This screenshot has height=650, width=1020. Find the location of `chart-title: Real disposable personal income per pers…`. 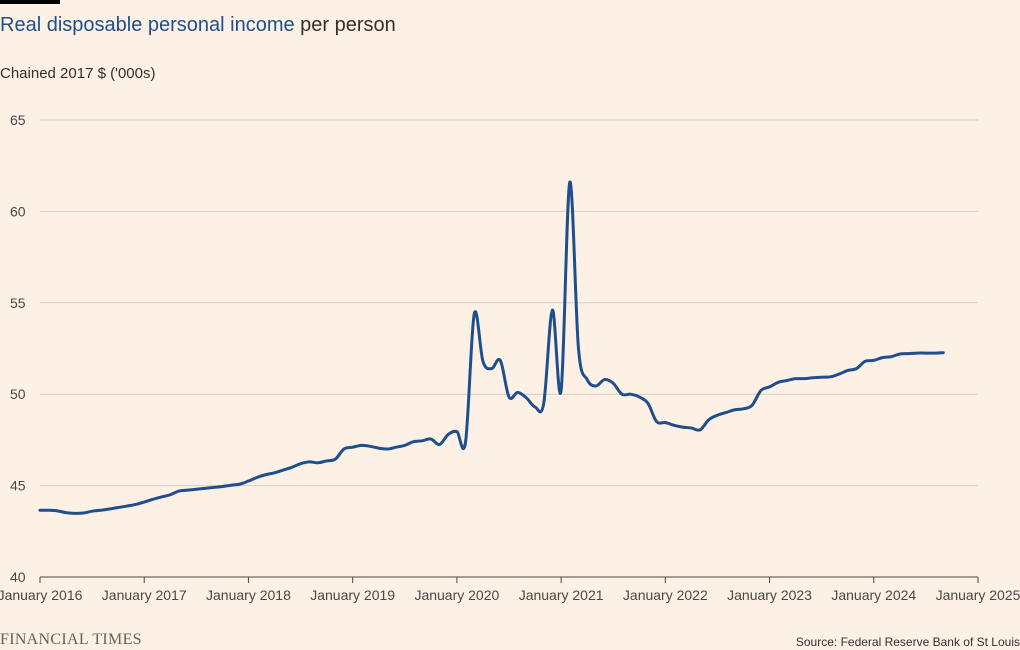

chart-title: Real disposable personal income per pers… is located at coordinates (198, 25).